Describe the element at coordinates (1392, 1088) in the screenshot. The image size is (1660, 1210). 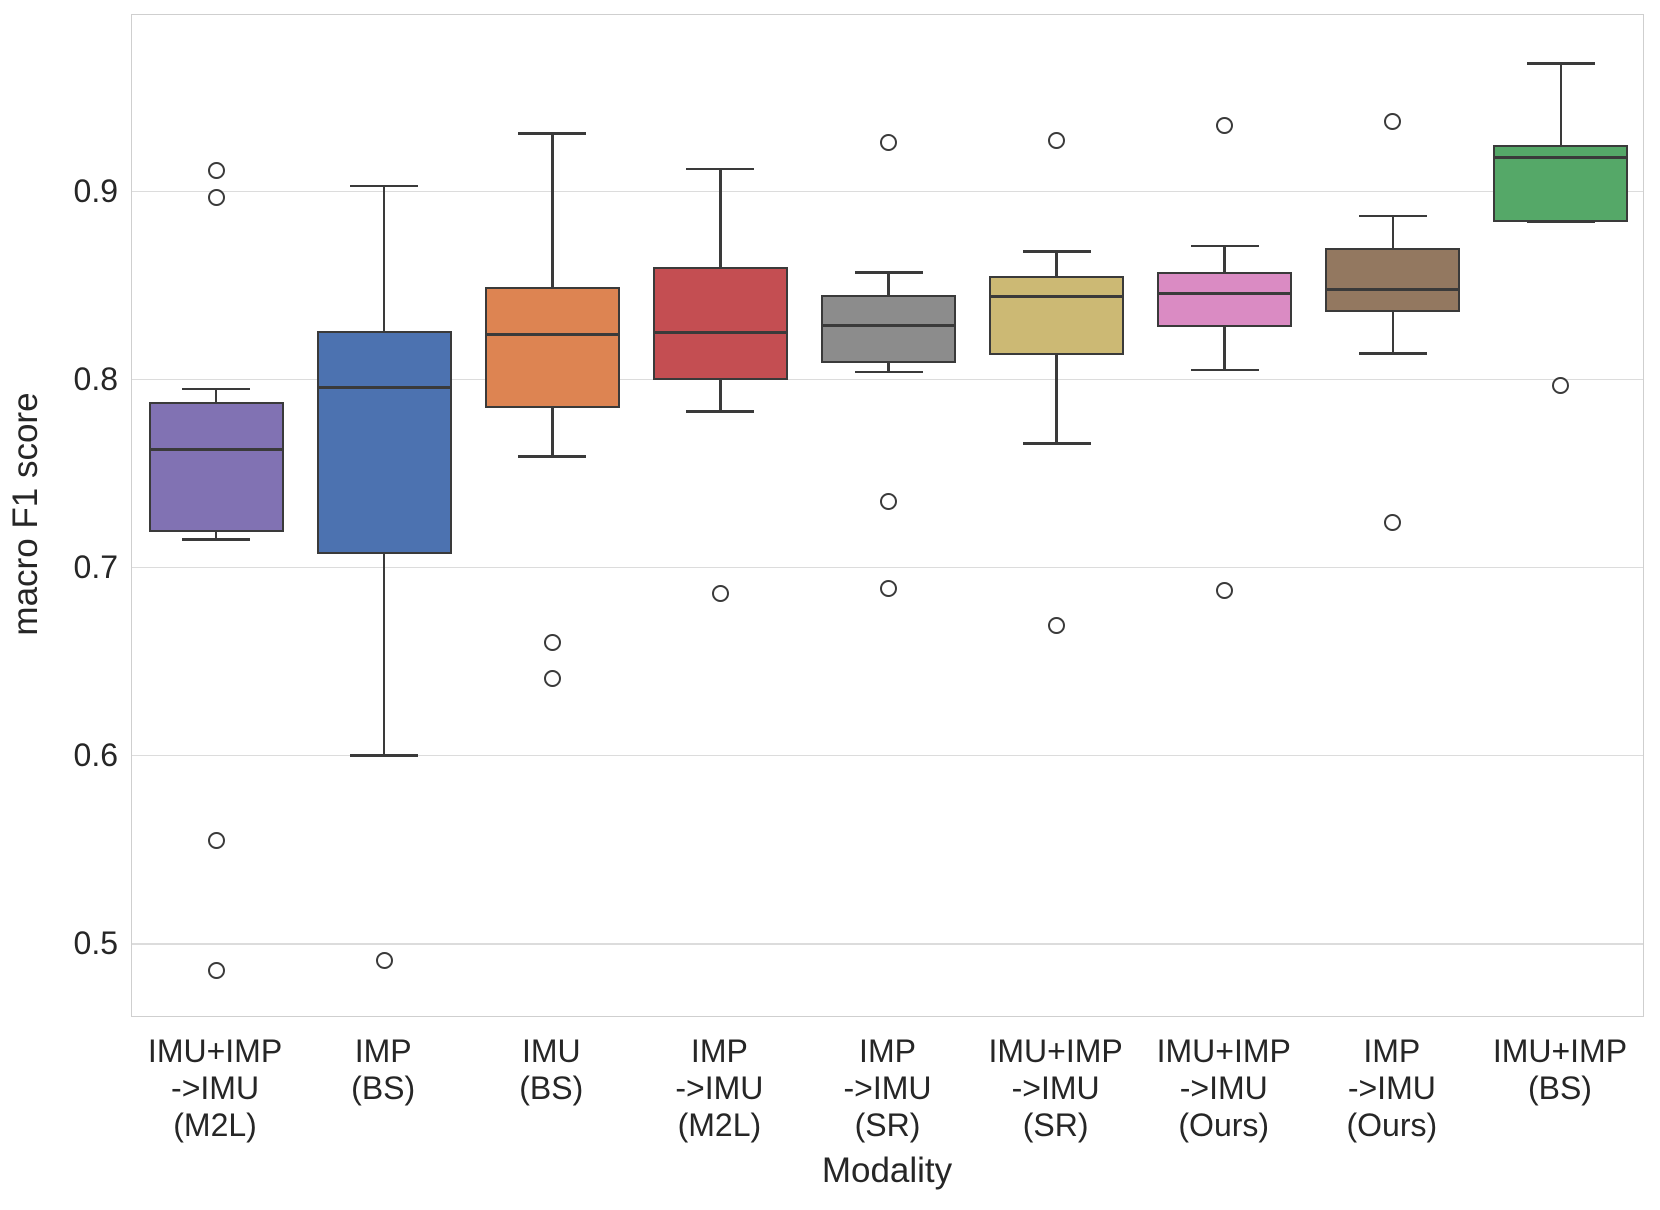
I see `x-tick-label-8: IMP ->IMU (Ours)` at that location.